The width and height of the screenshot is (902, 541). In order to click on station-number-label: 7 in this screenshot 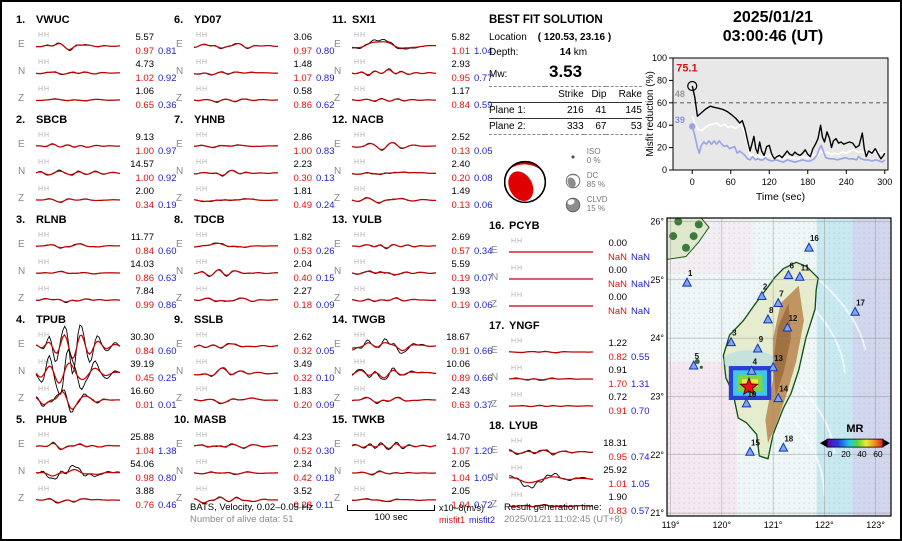, I will do `click(781, 294)`.